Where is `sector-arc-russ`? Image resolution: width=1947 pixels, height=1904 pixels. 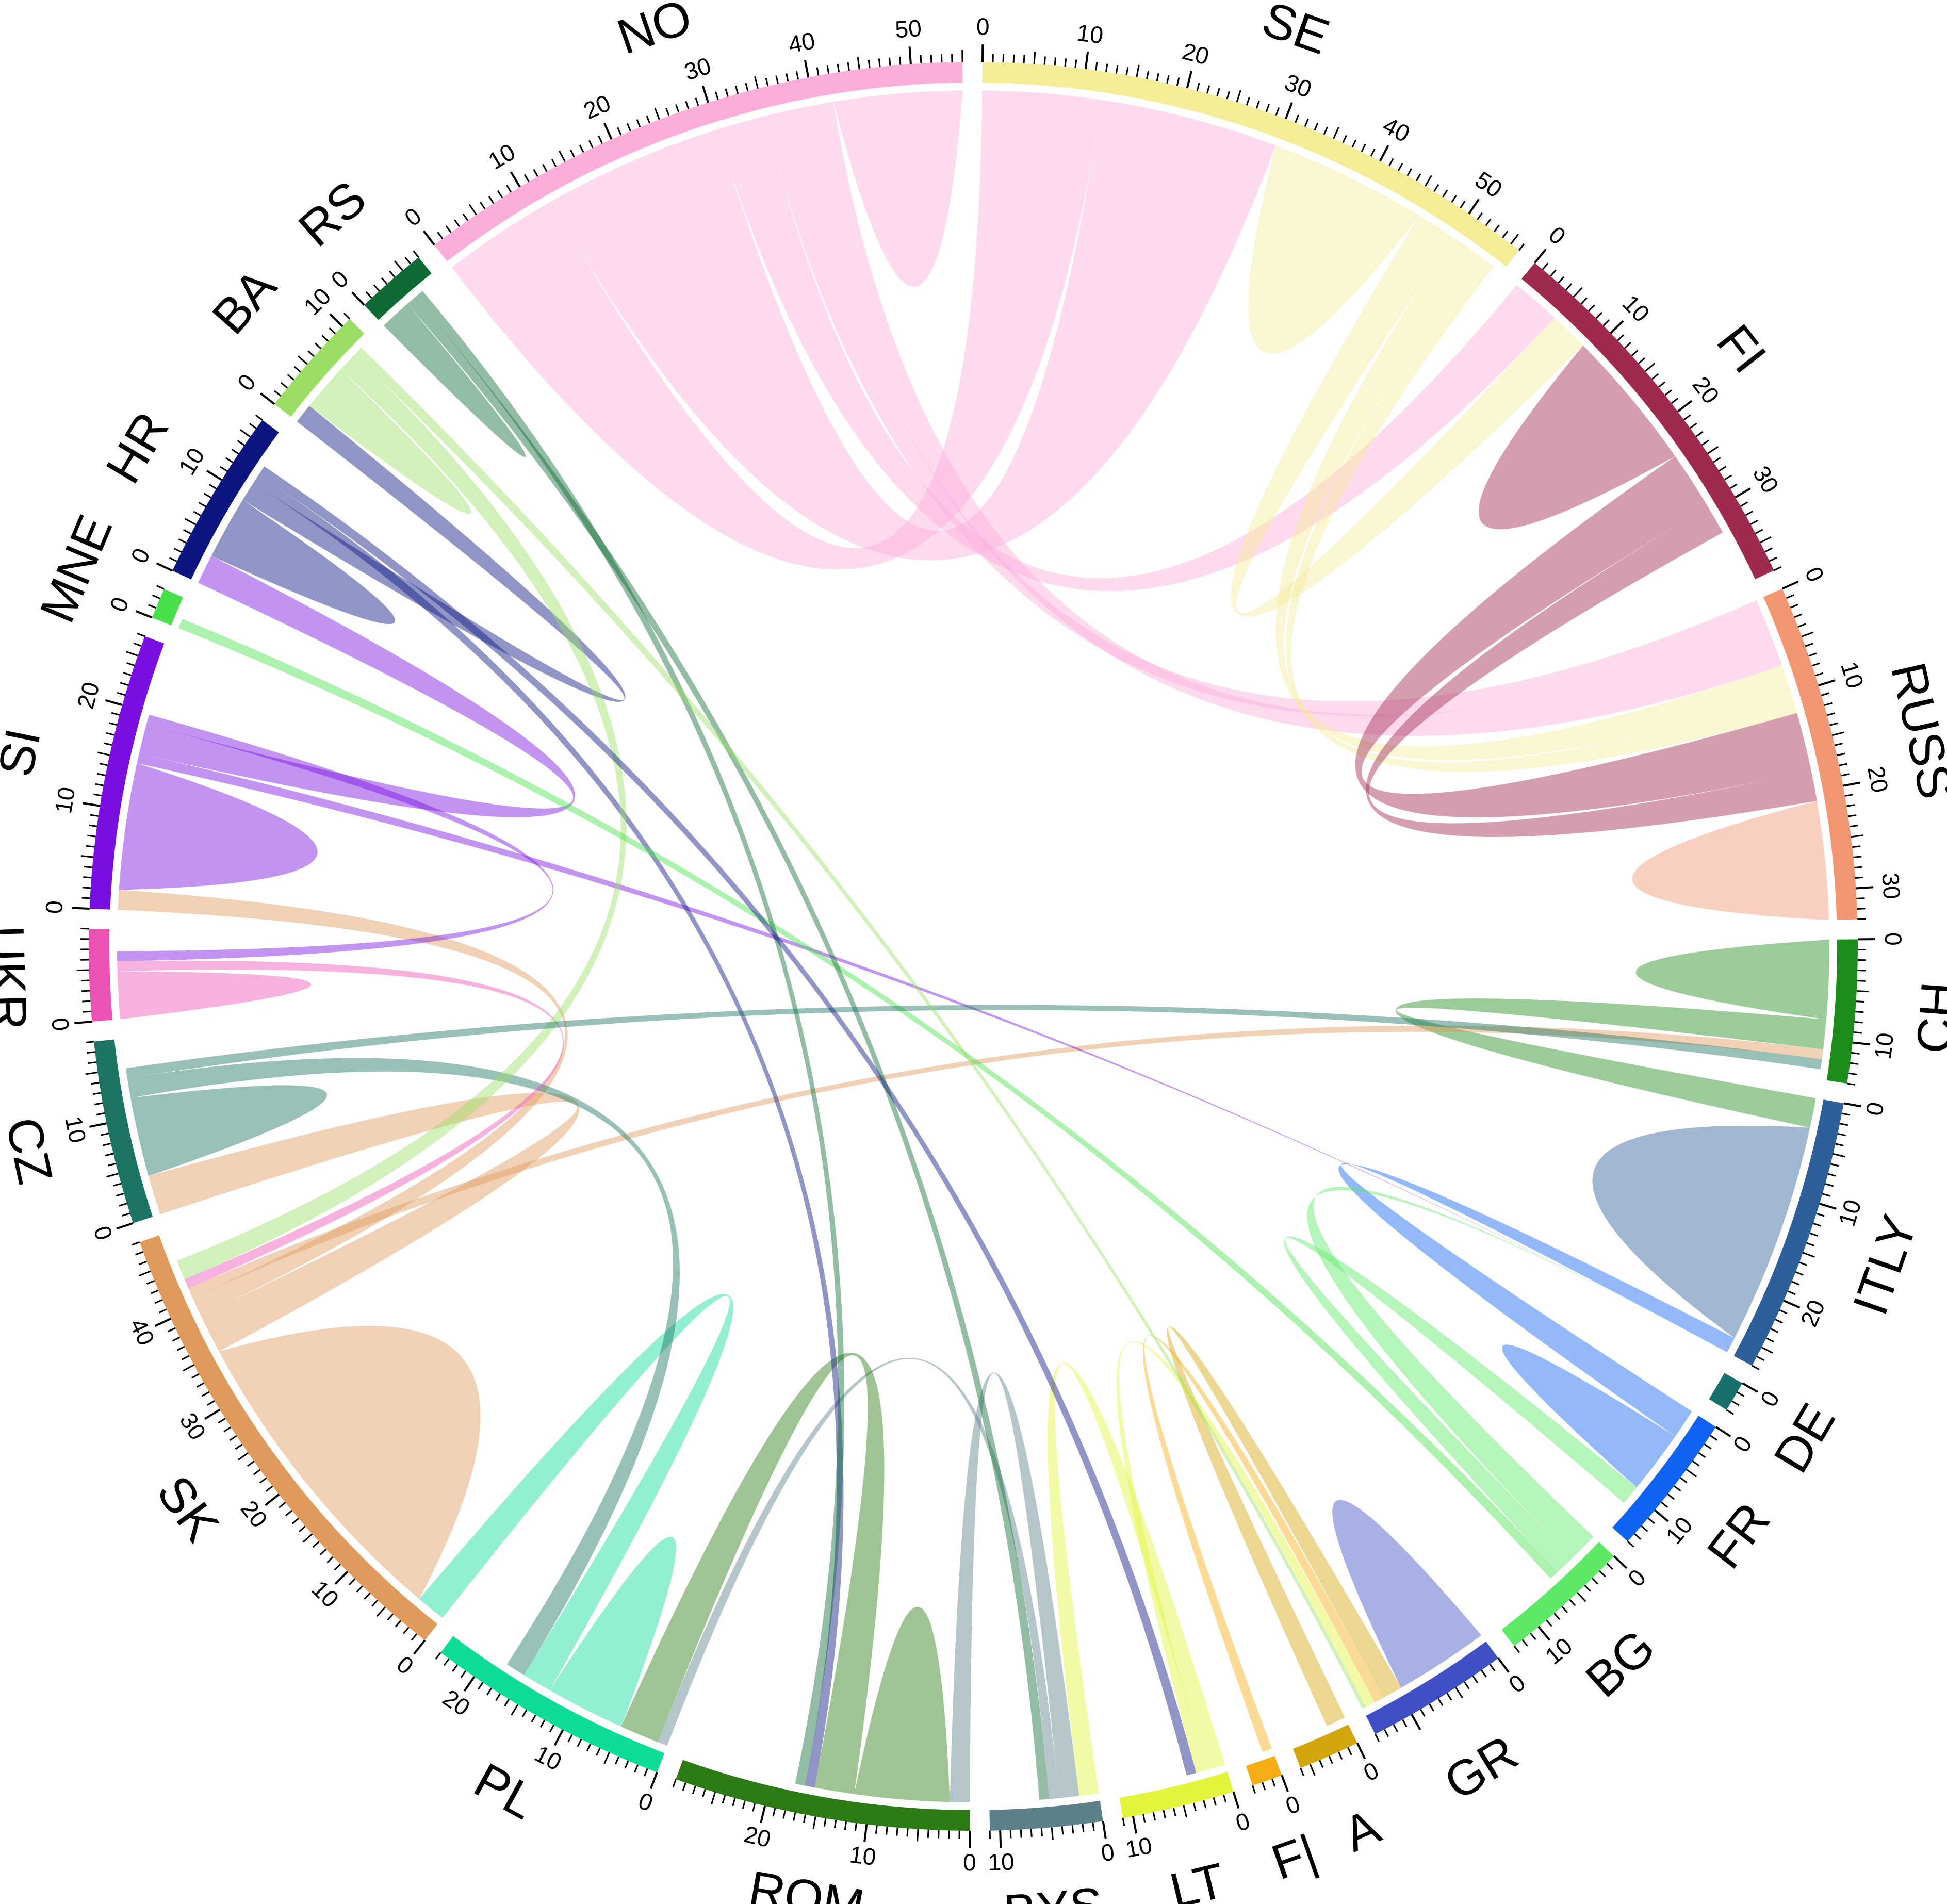 sector-arc-russ is located at coordinates (1811, 754).